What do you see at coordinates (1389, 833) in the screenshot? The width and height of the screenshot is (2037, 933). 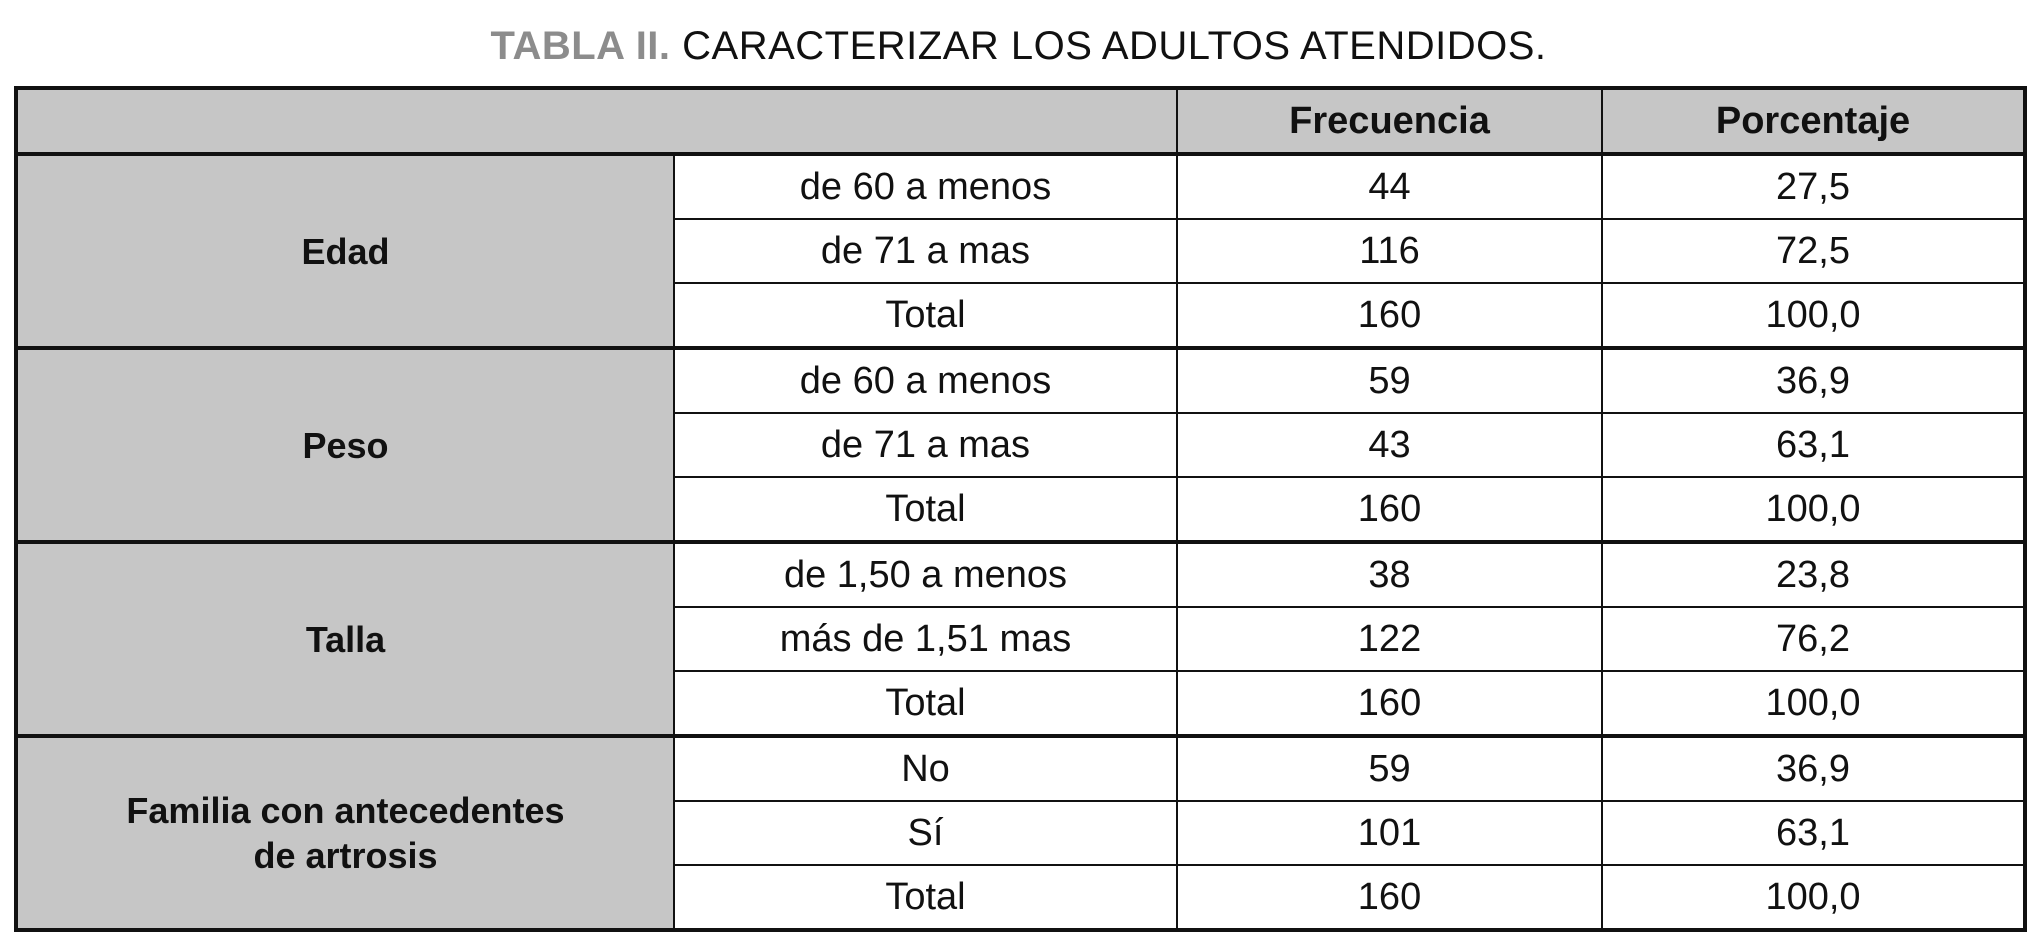 I see `frequency-value: 101` at bounding box center [1389, 833].